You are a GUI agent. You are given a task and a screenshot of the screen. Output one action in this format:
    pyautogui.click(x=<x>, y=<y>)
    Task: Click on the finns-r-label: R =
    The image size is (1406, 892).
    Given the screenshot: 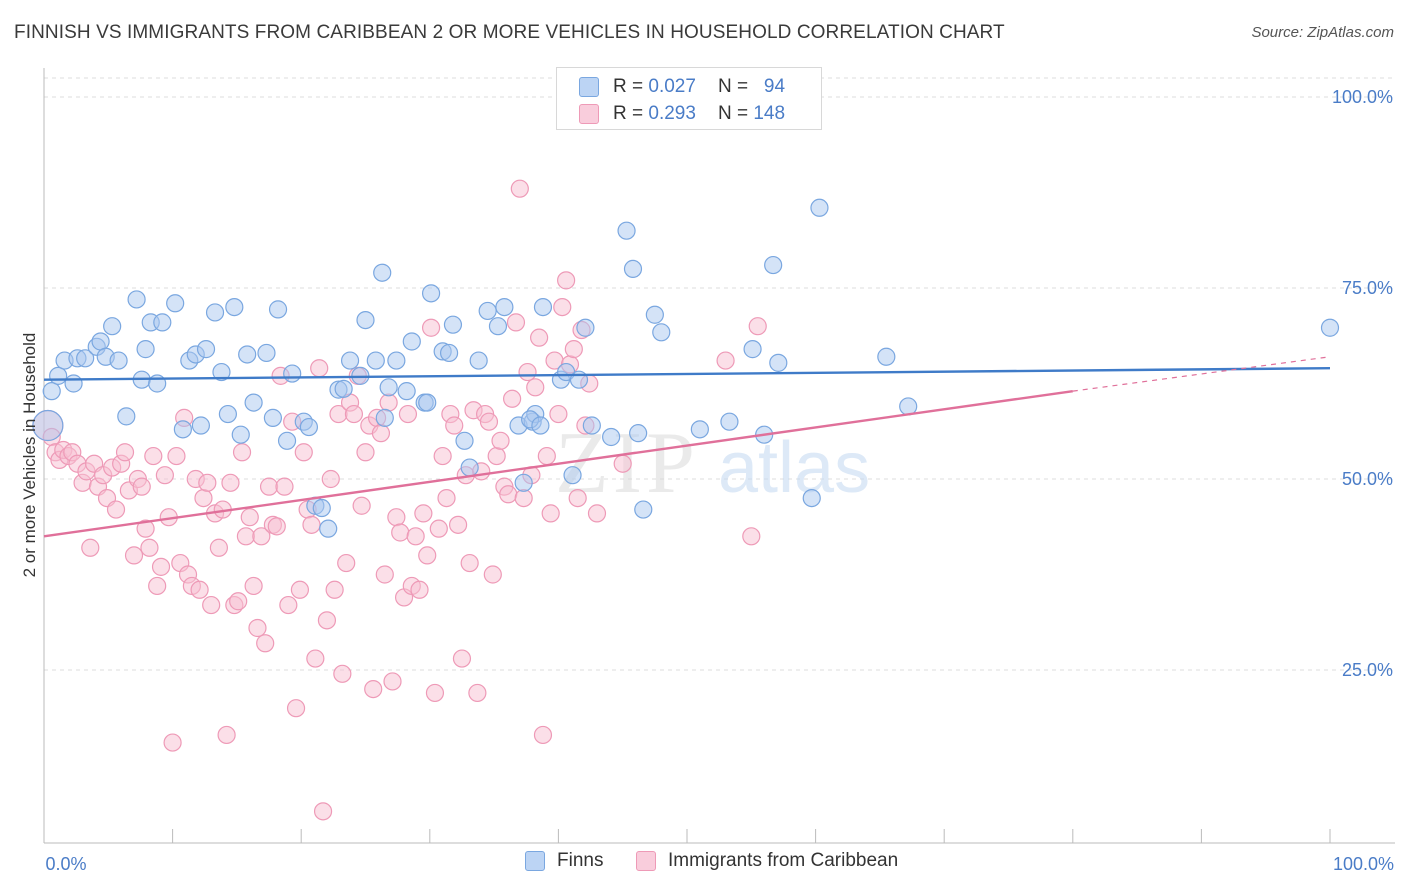 What is the action you would take?
    pyautogui.click(x=628, y=86)
    